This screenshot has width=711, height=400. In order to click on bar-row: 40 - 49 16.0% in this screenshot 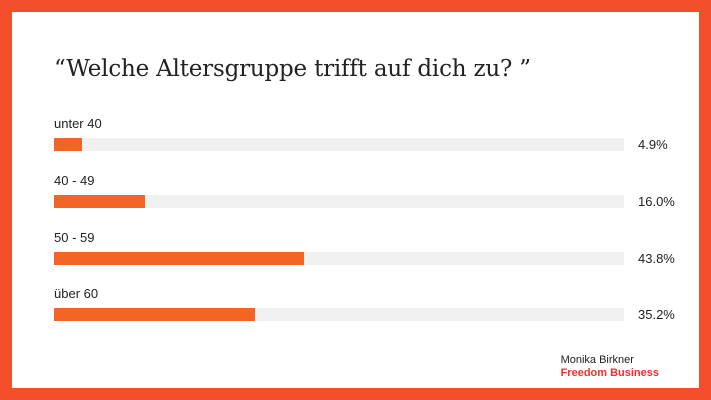, I will do `click(355, 195)`.